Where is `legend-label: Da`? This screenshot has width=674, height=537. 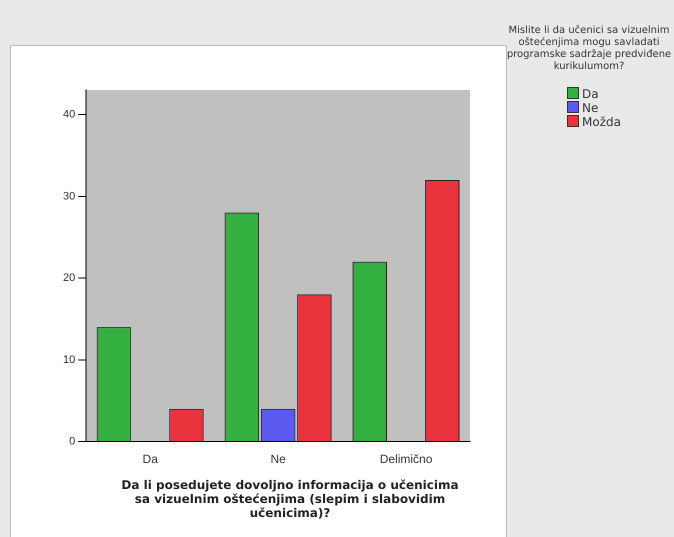
legend-label: Da is located at coordinates (590, 94).